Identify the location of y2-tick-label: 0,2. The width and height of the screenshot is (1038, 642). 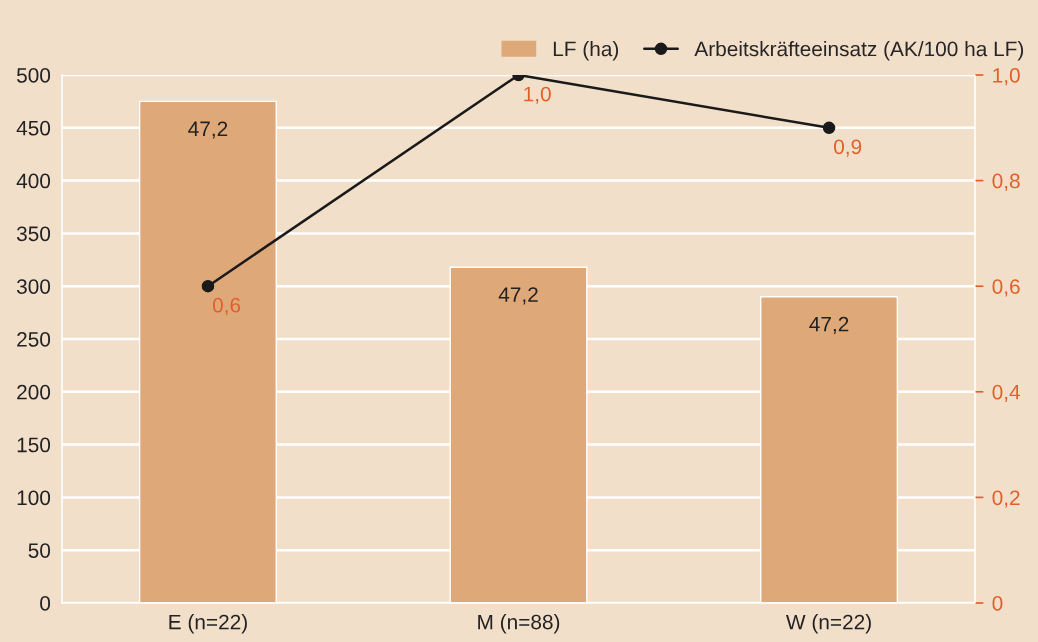
(1006, 499).